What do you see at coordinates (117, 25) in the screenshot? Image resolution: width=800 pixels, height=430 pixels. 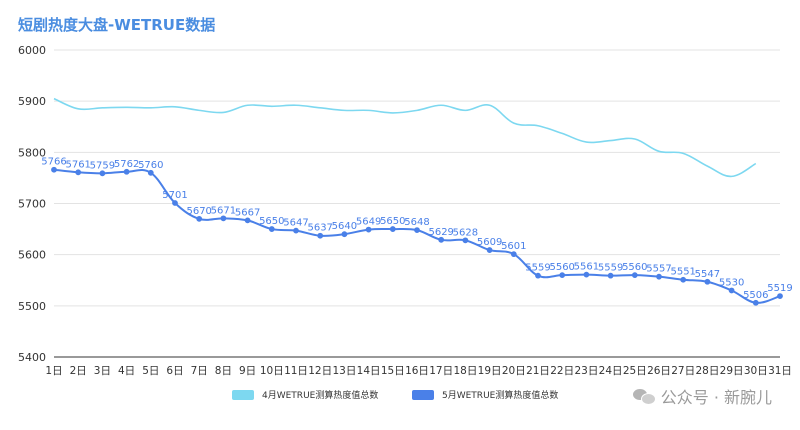 I see `chart-title: 短剧热度大盘-WETRUE数据` at bounding box center [117, 25].